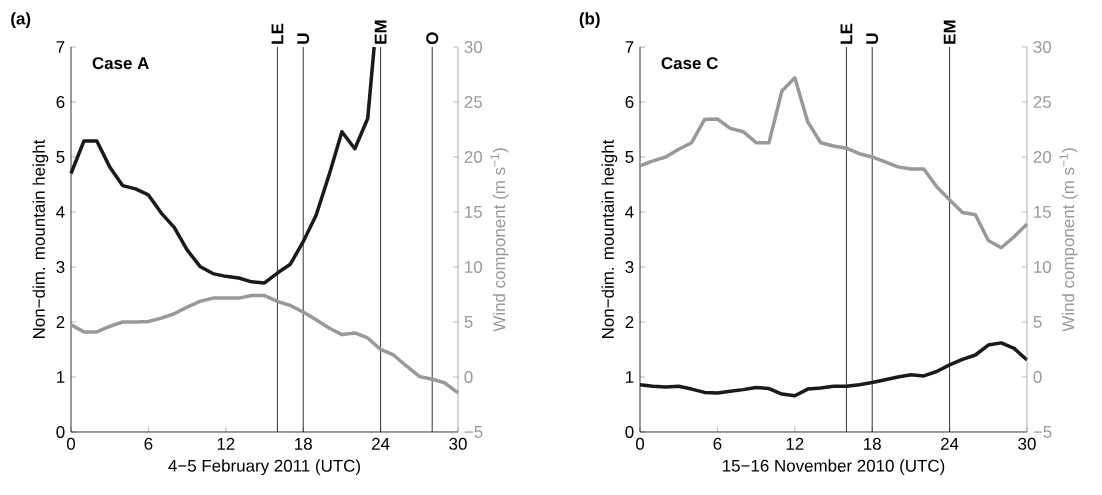  I want to click on text: (a), so click(21, 20).